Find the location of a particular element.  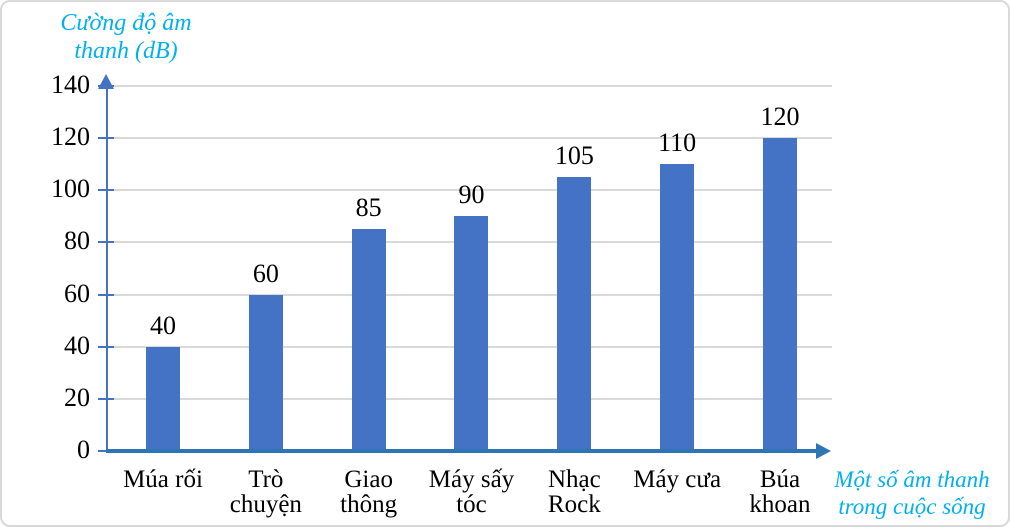

x-category-label: Trò chuyện is located at coordinates (265, 492).